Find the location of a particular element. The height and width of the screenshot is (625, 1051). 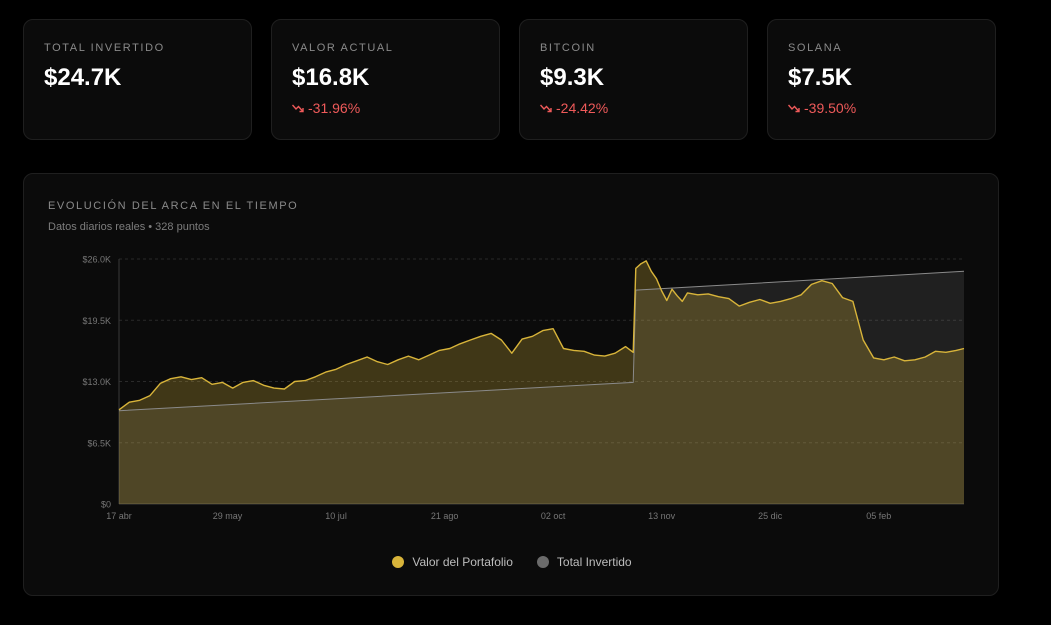

stat-change-value: -31.96% is located at coordinates (334, 108).